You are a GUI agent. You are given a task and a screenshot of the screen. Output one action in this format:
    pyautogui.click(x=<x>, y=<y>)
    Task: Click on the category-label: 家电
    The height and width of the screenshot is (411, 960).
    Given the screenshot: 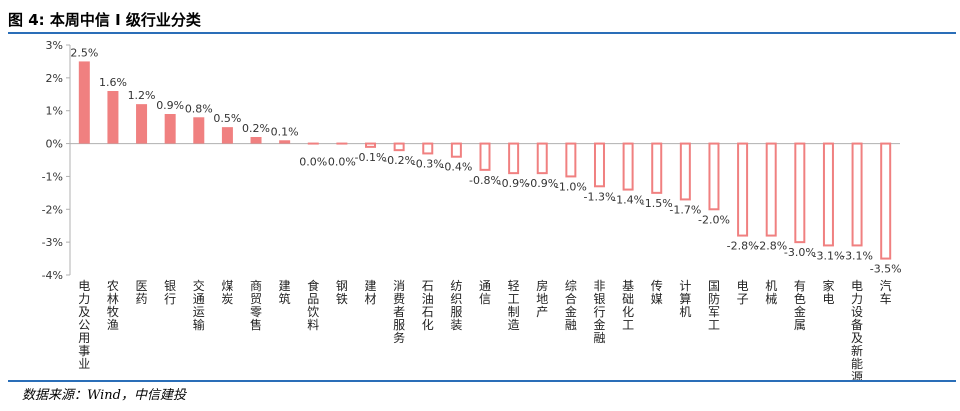 What is the action you would take?
    pyautogui.click(x=828, y=292)
    